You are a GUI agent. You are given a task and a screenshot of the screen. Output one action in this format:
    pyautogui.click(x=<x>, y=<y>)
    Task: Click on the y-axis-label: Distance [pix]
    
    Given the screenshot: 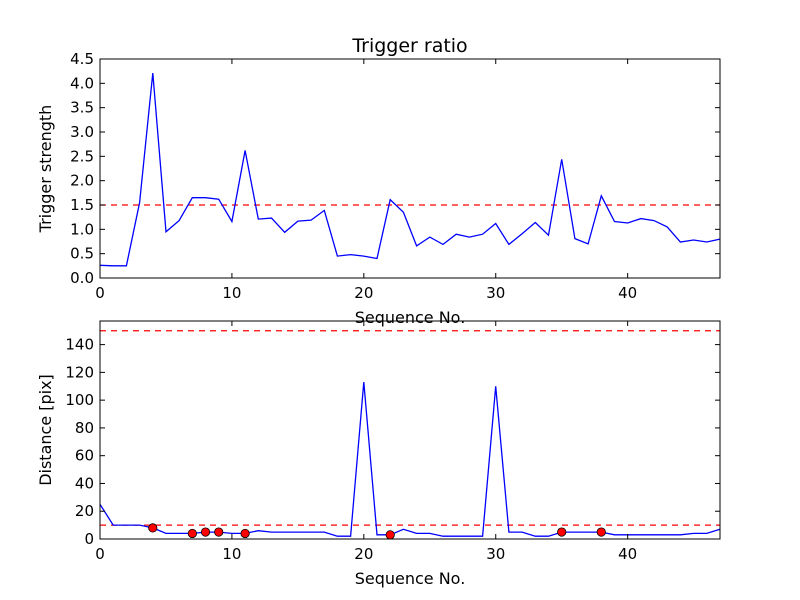 What is the action you would take?
    pyautogui.click(x=45, y=430)
    